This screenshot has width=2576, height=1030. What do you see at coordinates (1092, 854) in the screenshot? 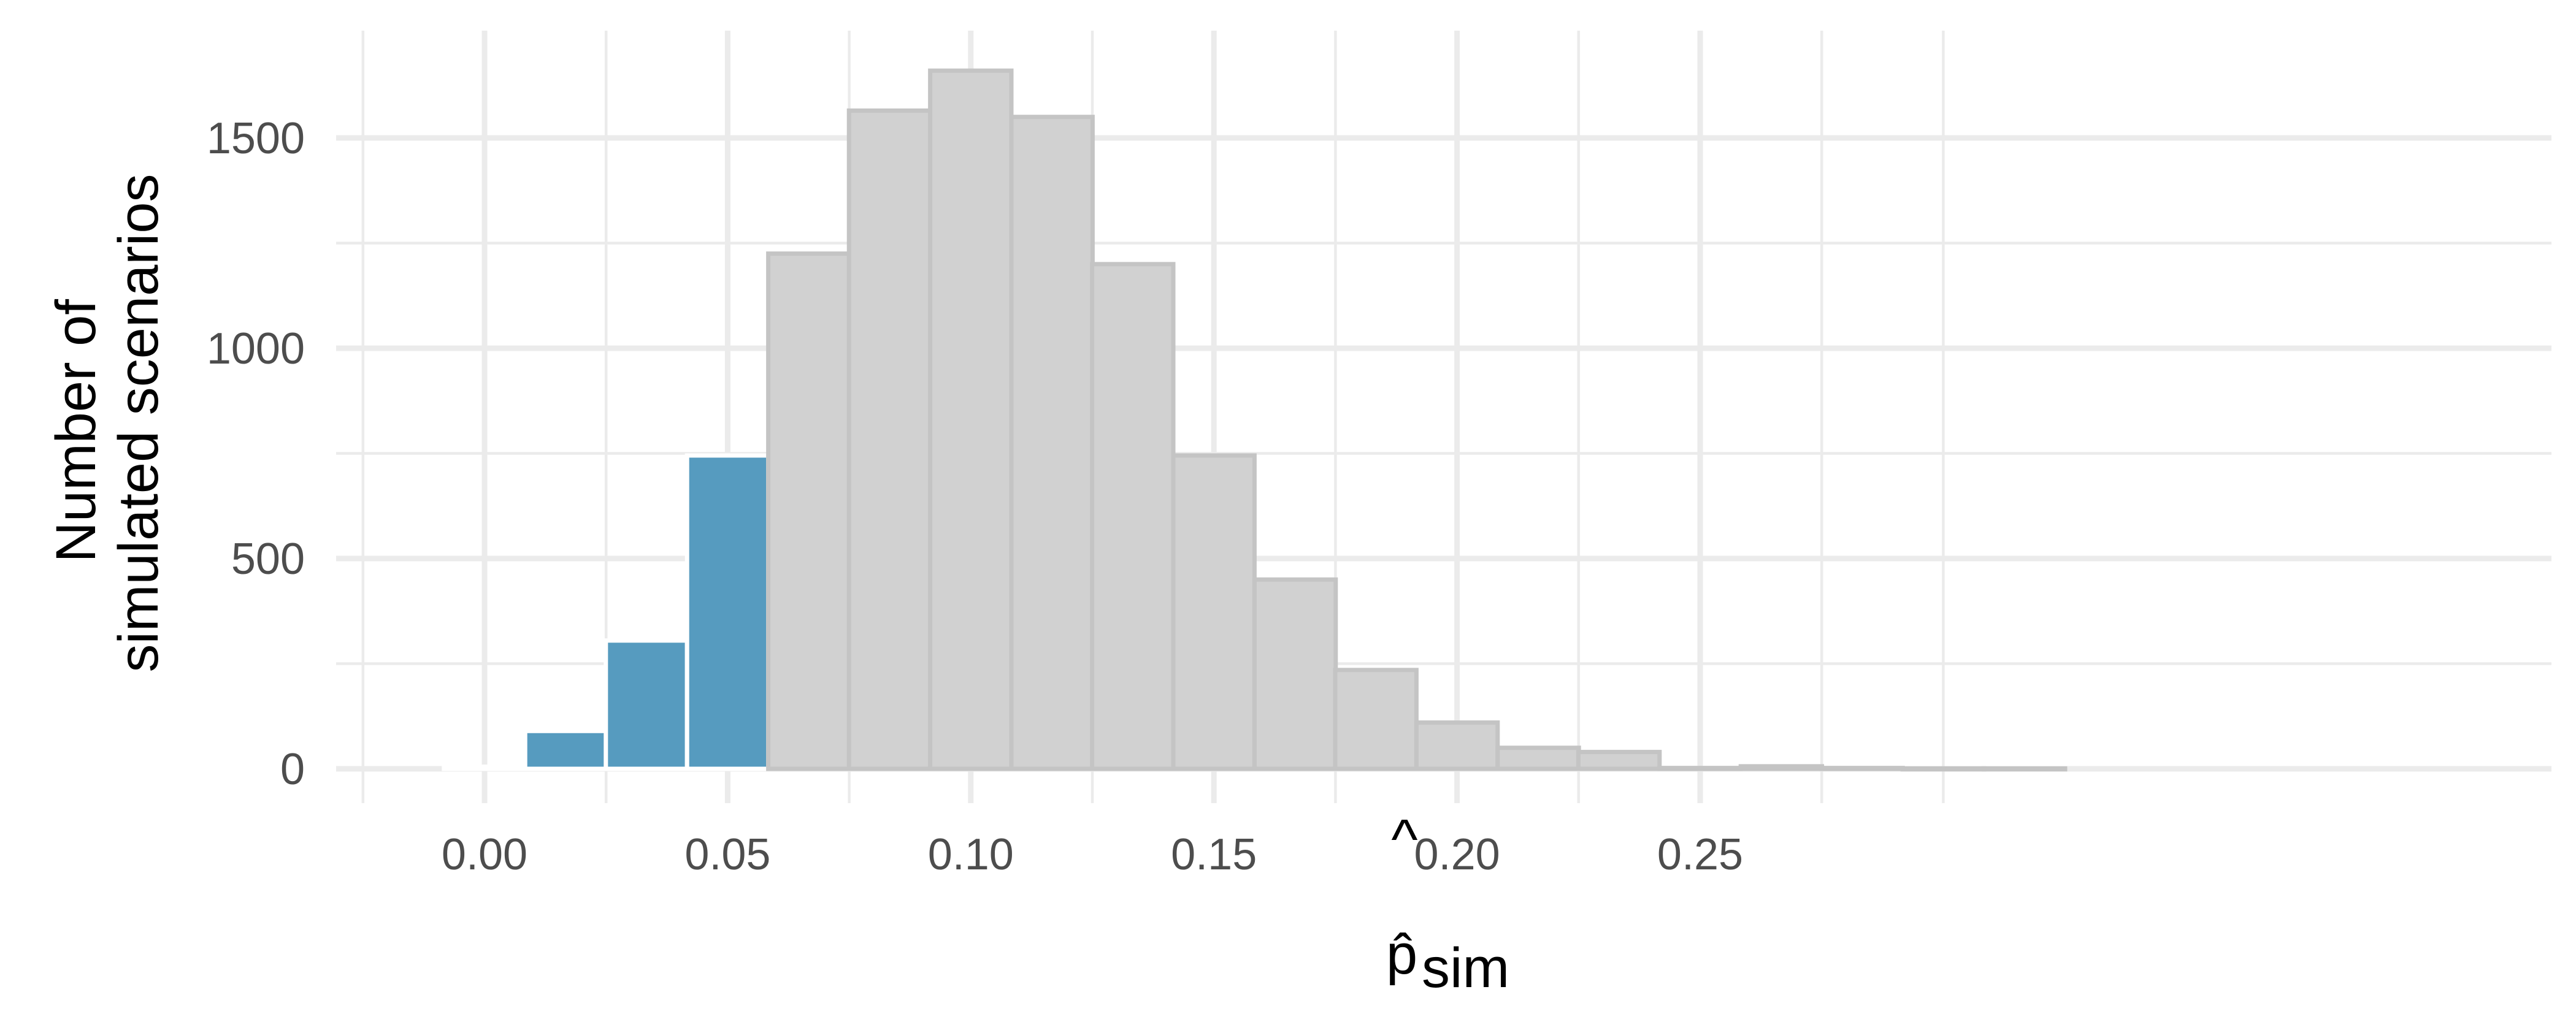
I see `x-axis-tick-labels: 0.00 0.05 0.10 0.15 0.20 0.25` at bounding box center [1092, 854].